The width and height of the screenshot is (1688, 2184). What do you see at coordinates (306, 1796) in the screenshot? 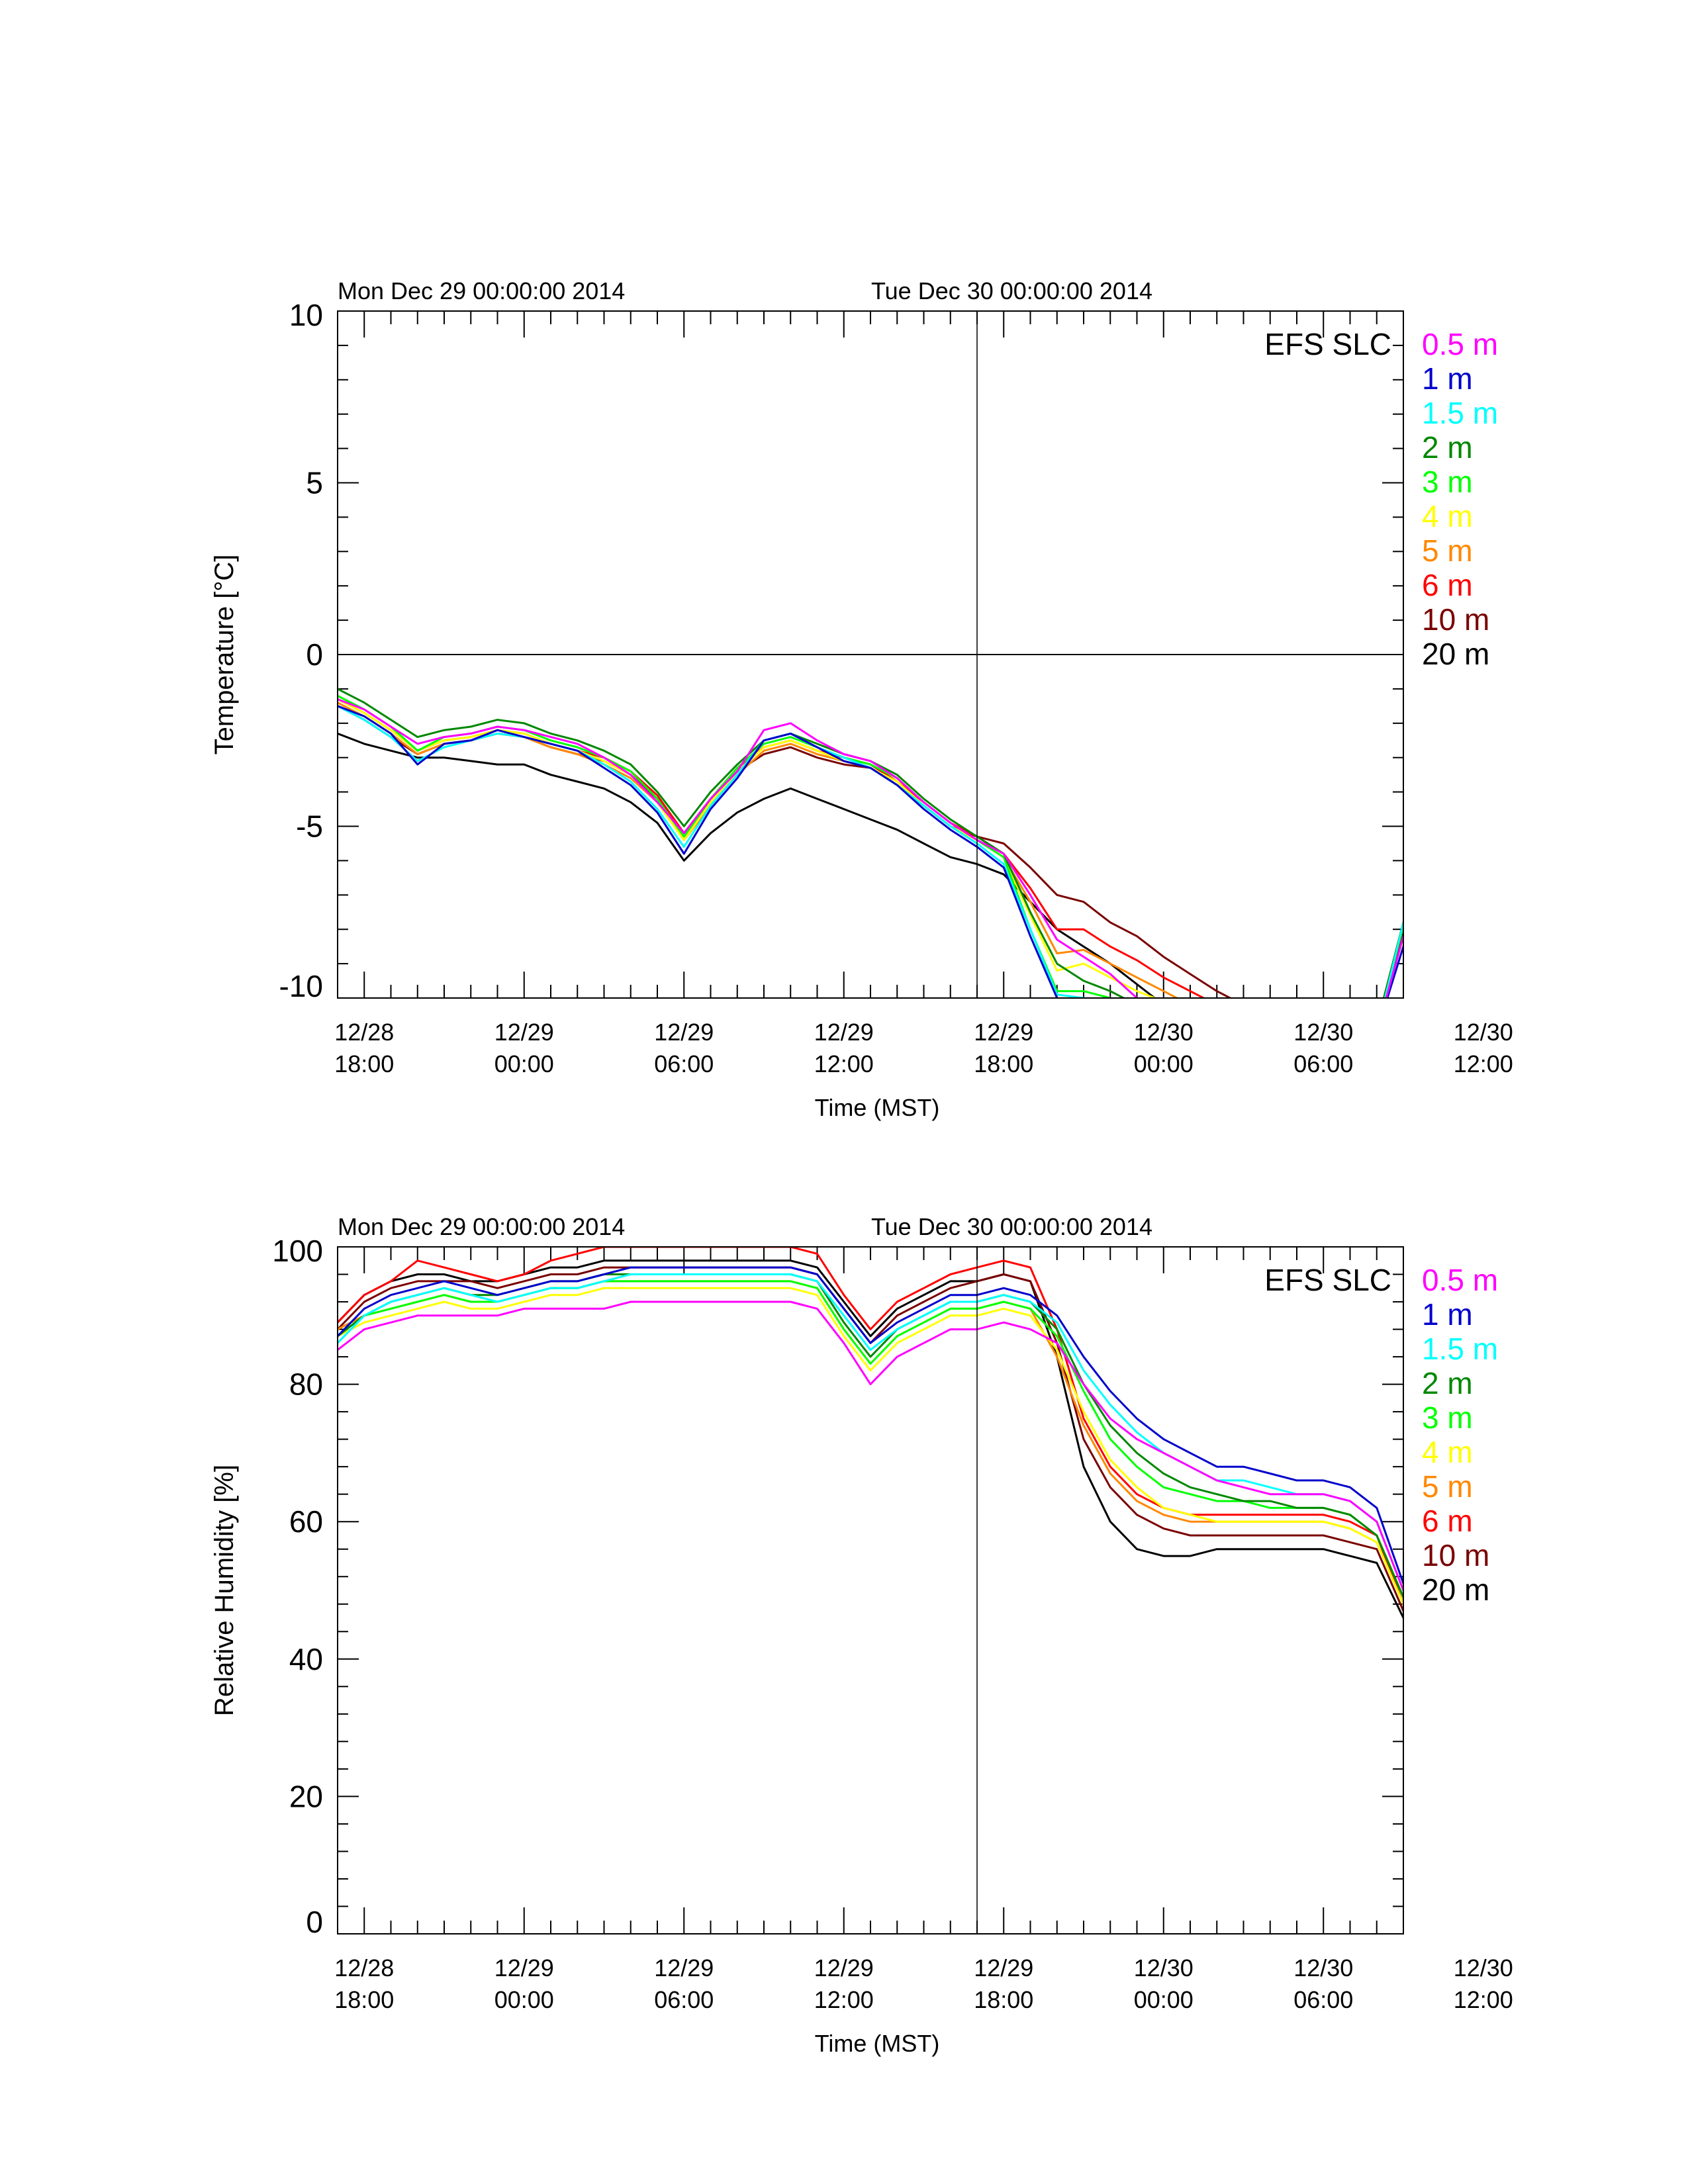
I see `y-tick-label: 20` at bounding box center [306, 1796].